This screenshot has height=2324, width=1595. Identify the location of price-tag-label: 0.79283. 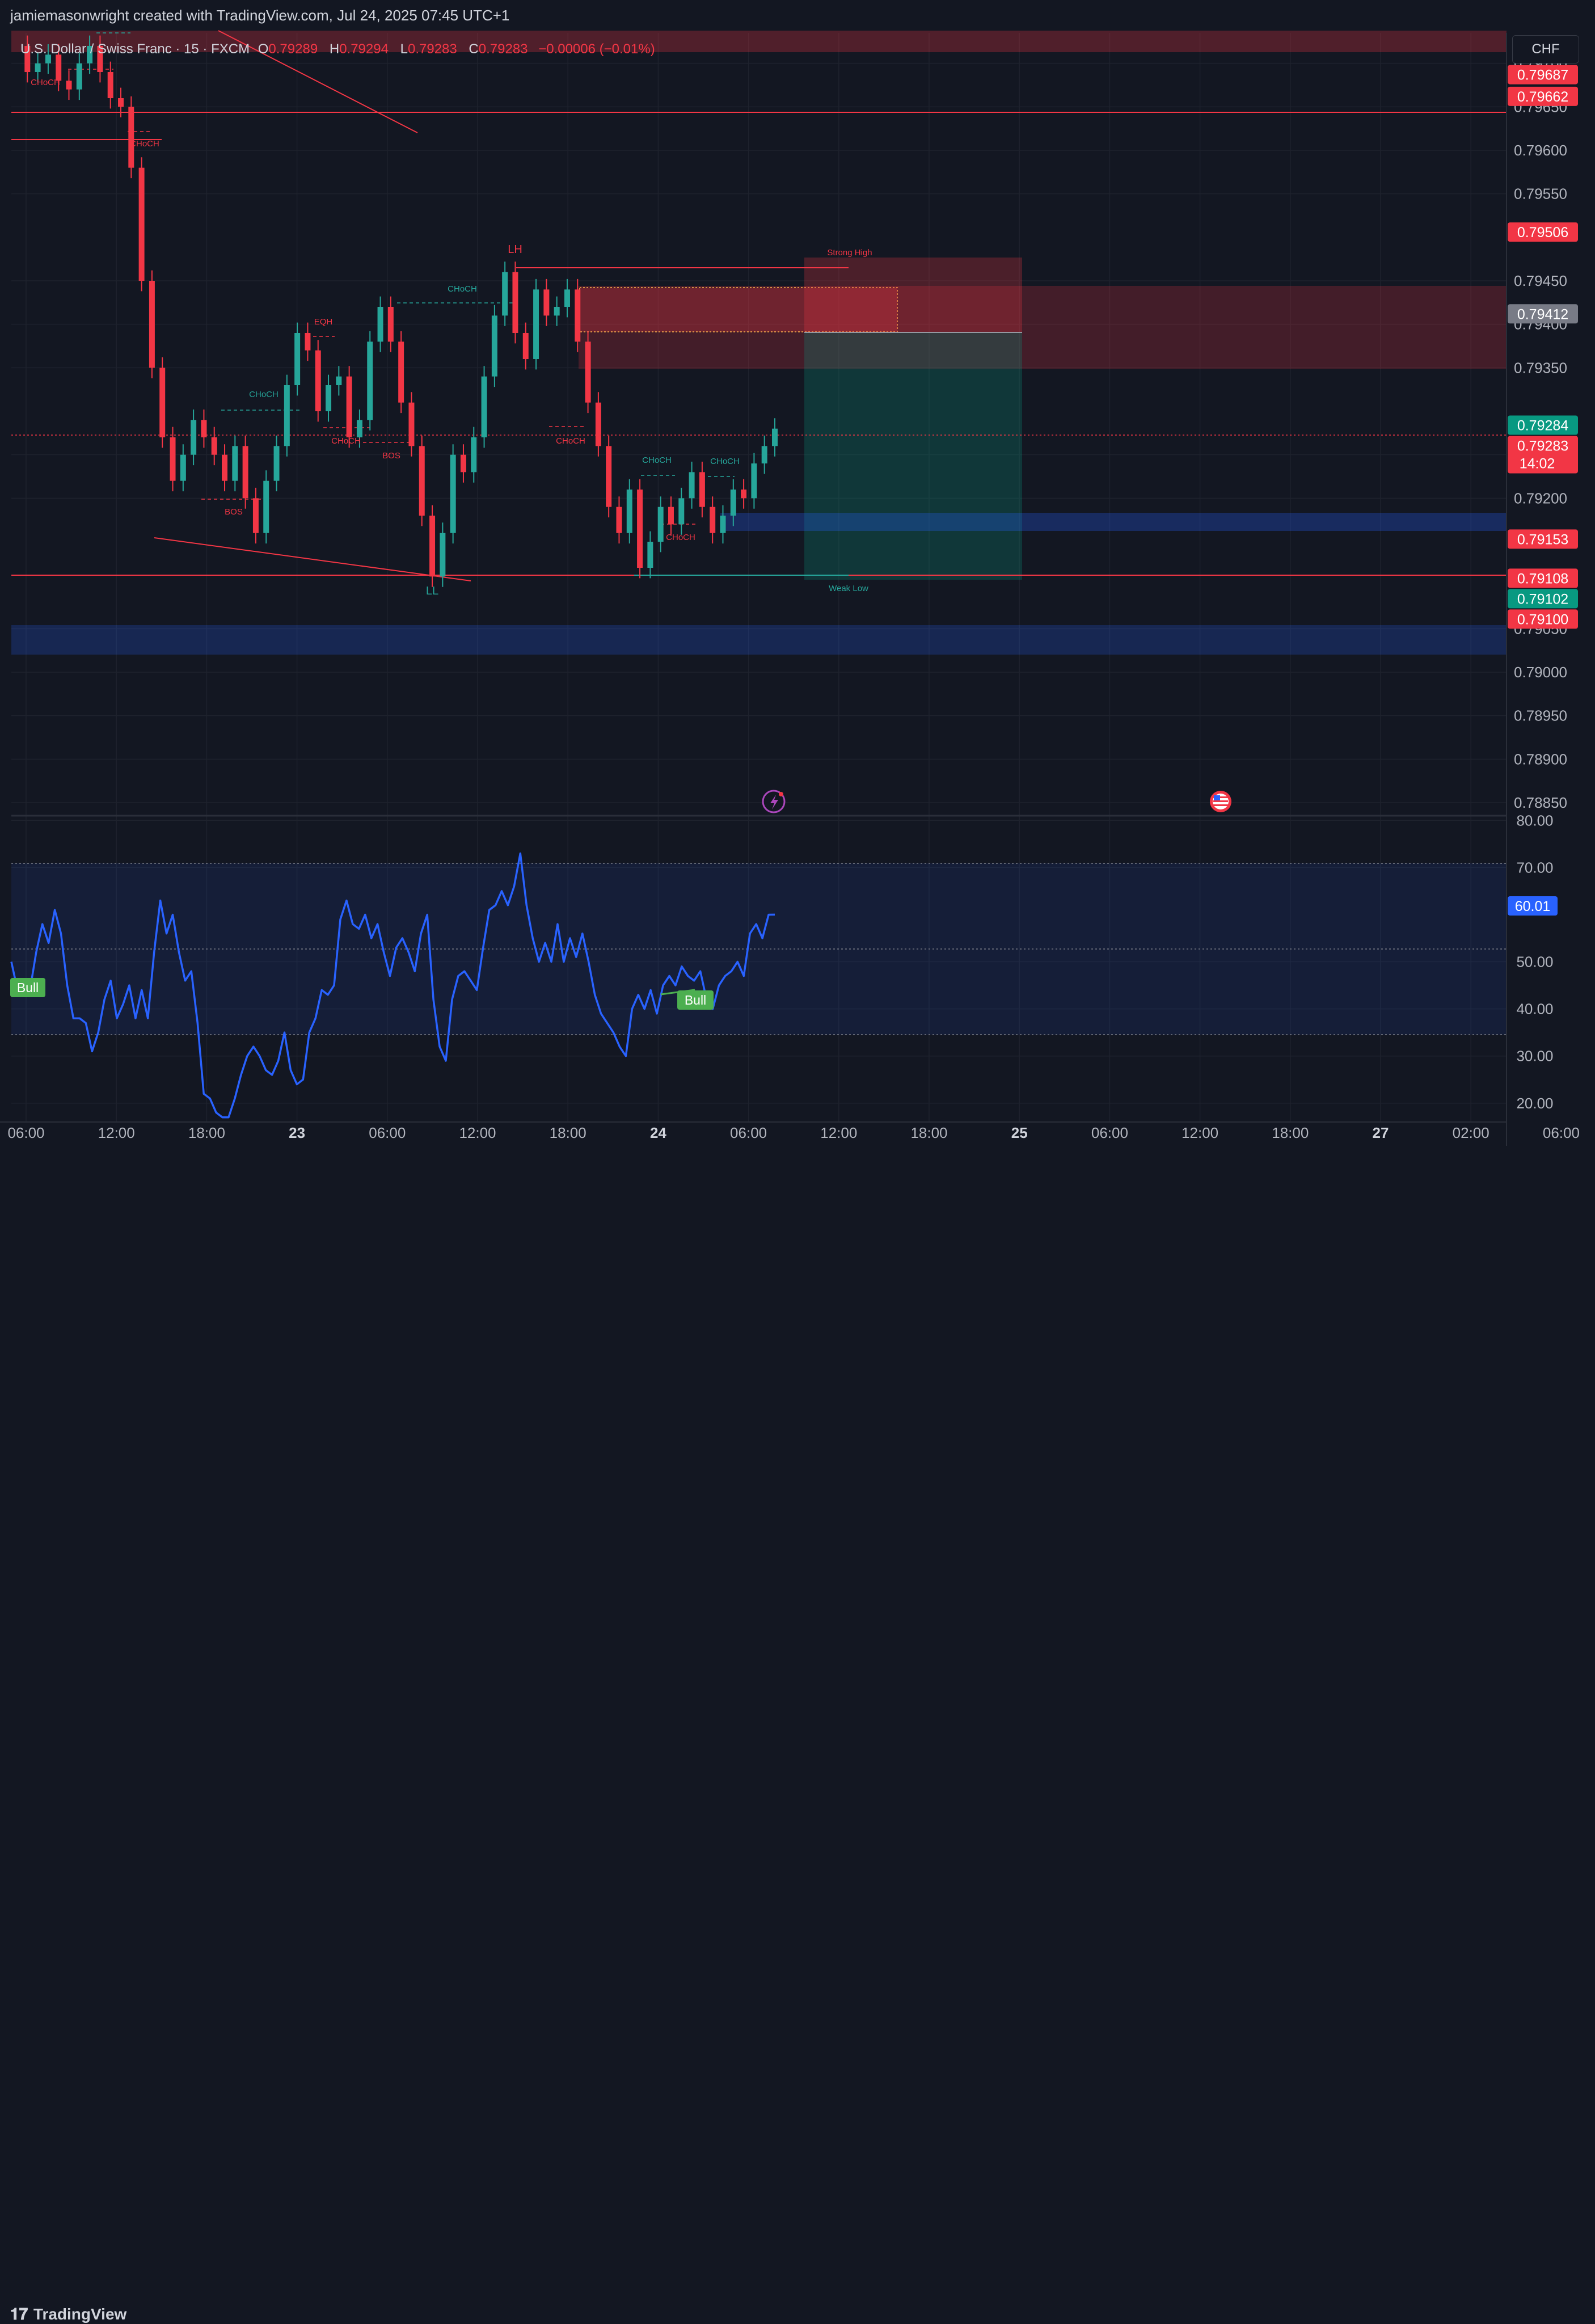
(1543, 446).